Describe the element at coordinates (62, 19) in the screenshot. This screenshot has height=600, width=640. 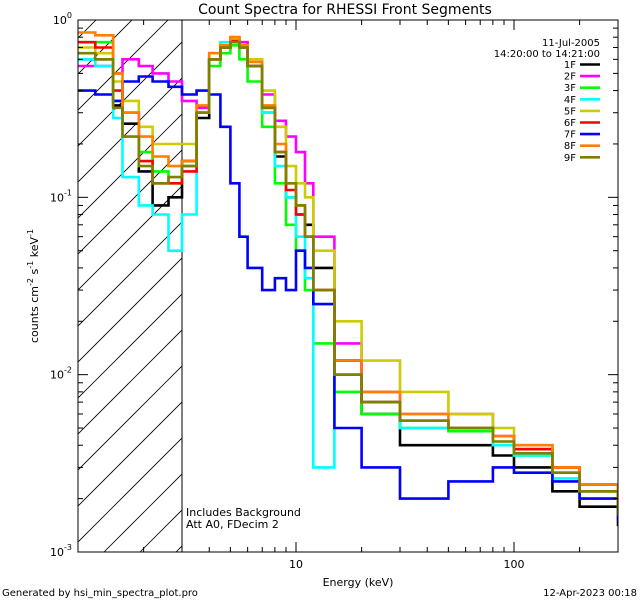
I see `y-tick-label: 10⁰` at that location.